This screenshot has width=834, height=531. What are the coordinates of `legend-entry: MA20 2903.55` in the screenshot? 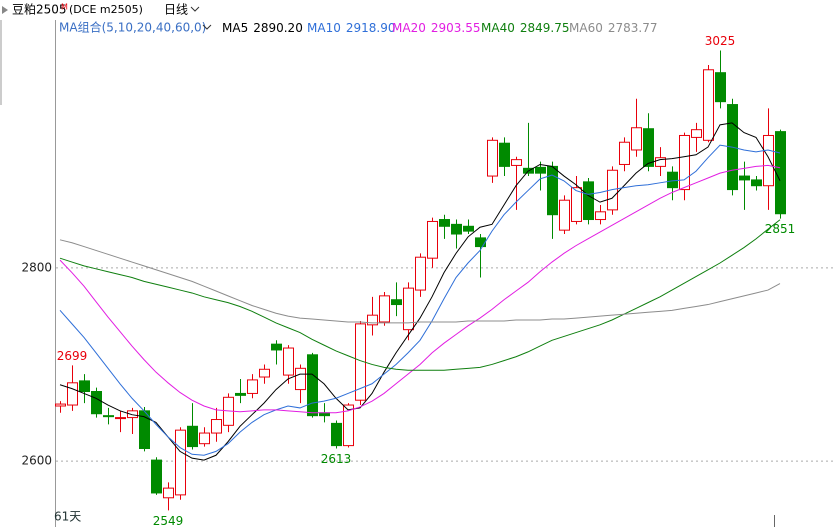 It's located at (436, 28).